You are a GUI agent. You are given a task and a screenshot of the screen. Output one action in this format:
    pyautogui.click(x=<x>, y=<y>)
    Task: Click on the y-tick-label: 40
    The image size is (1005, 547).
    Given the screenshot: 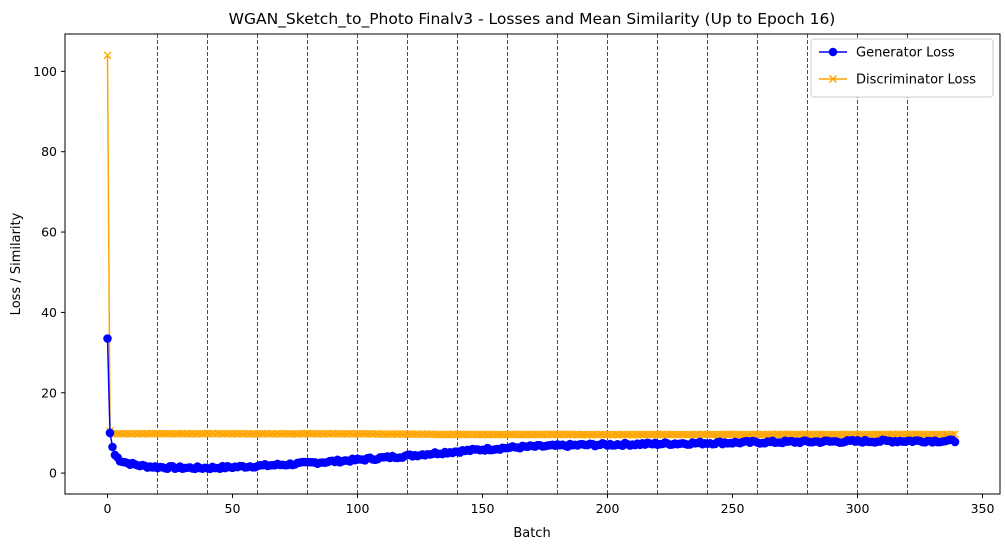 What is the action you would take?
    pyautogui.click(x=49, y=312)
    